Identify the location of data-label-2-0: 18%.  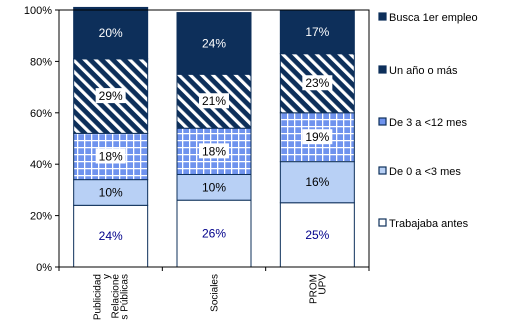
(111, 156).